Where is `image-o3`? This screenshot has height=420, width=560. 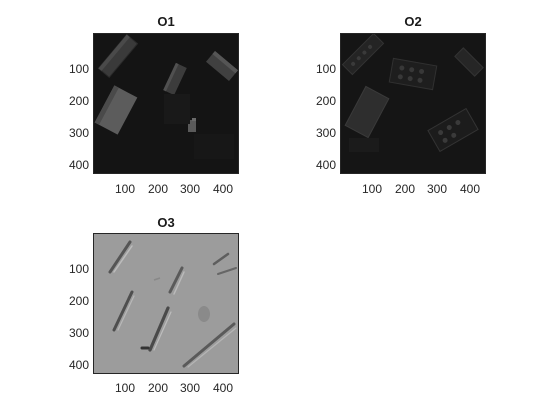 image-o3 is located at coordinates (166, 303).